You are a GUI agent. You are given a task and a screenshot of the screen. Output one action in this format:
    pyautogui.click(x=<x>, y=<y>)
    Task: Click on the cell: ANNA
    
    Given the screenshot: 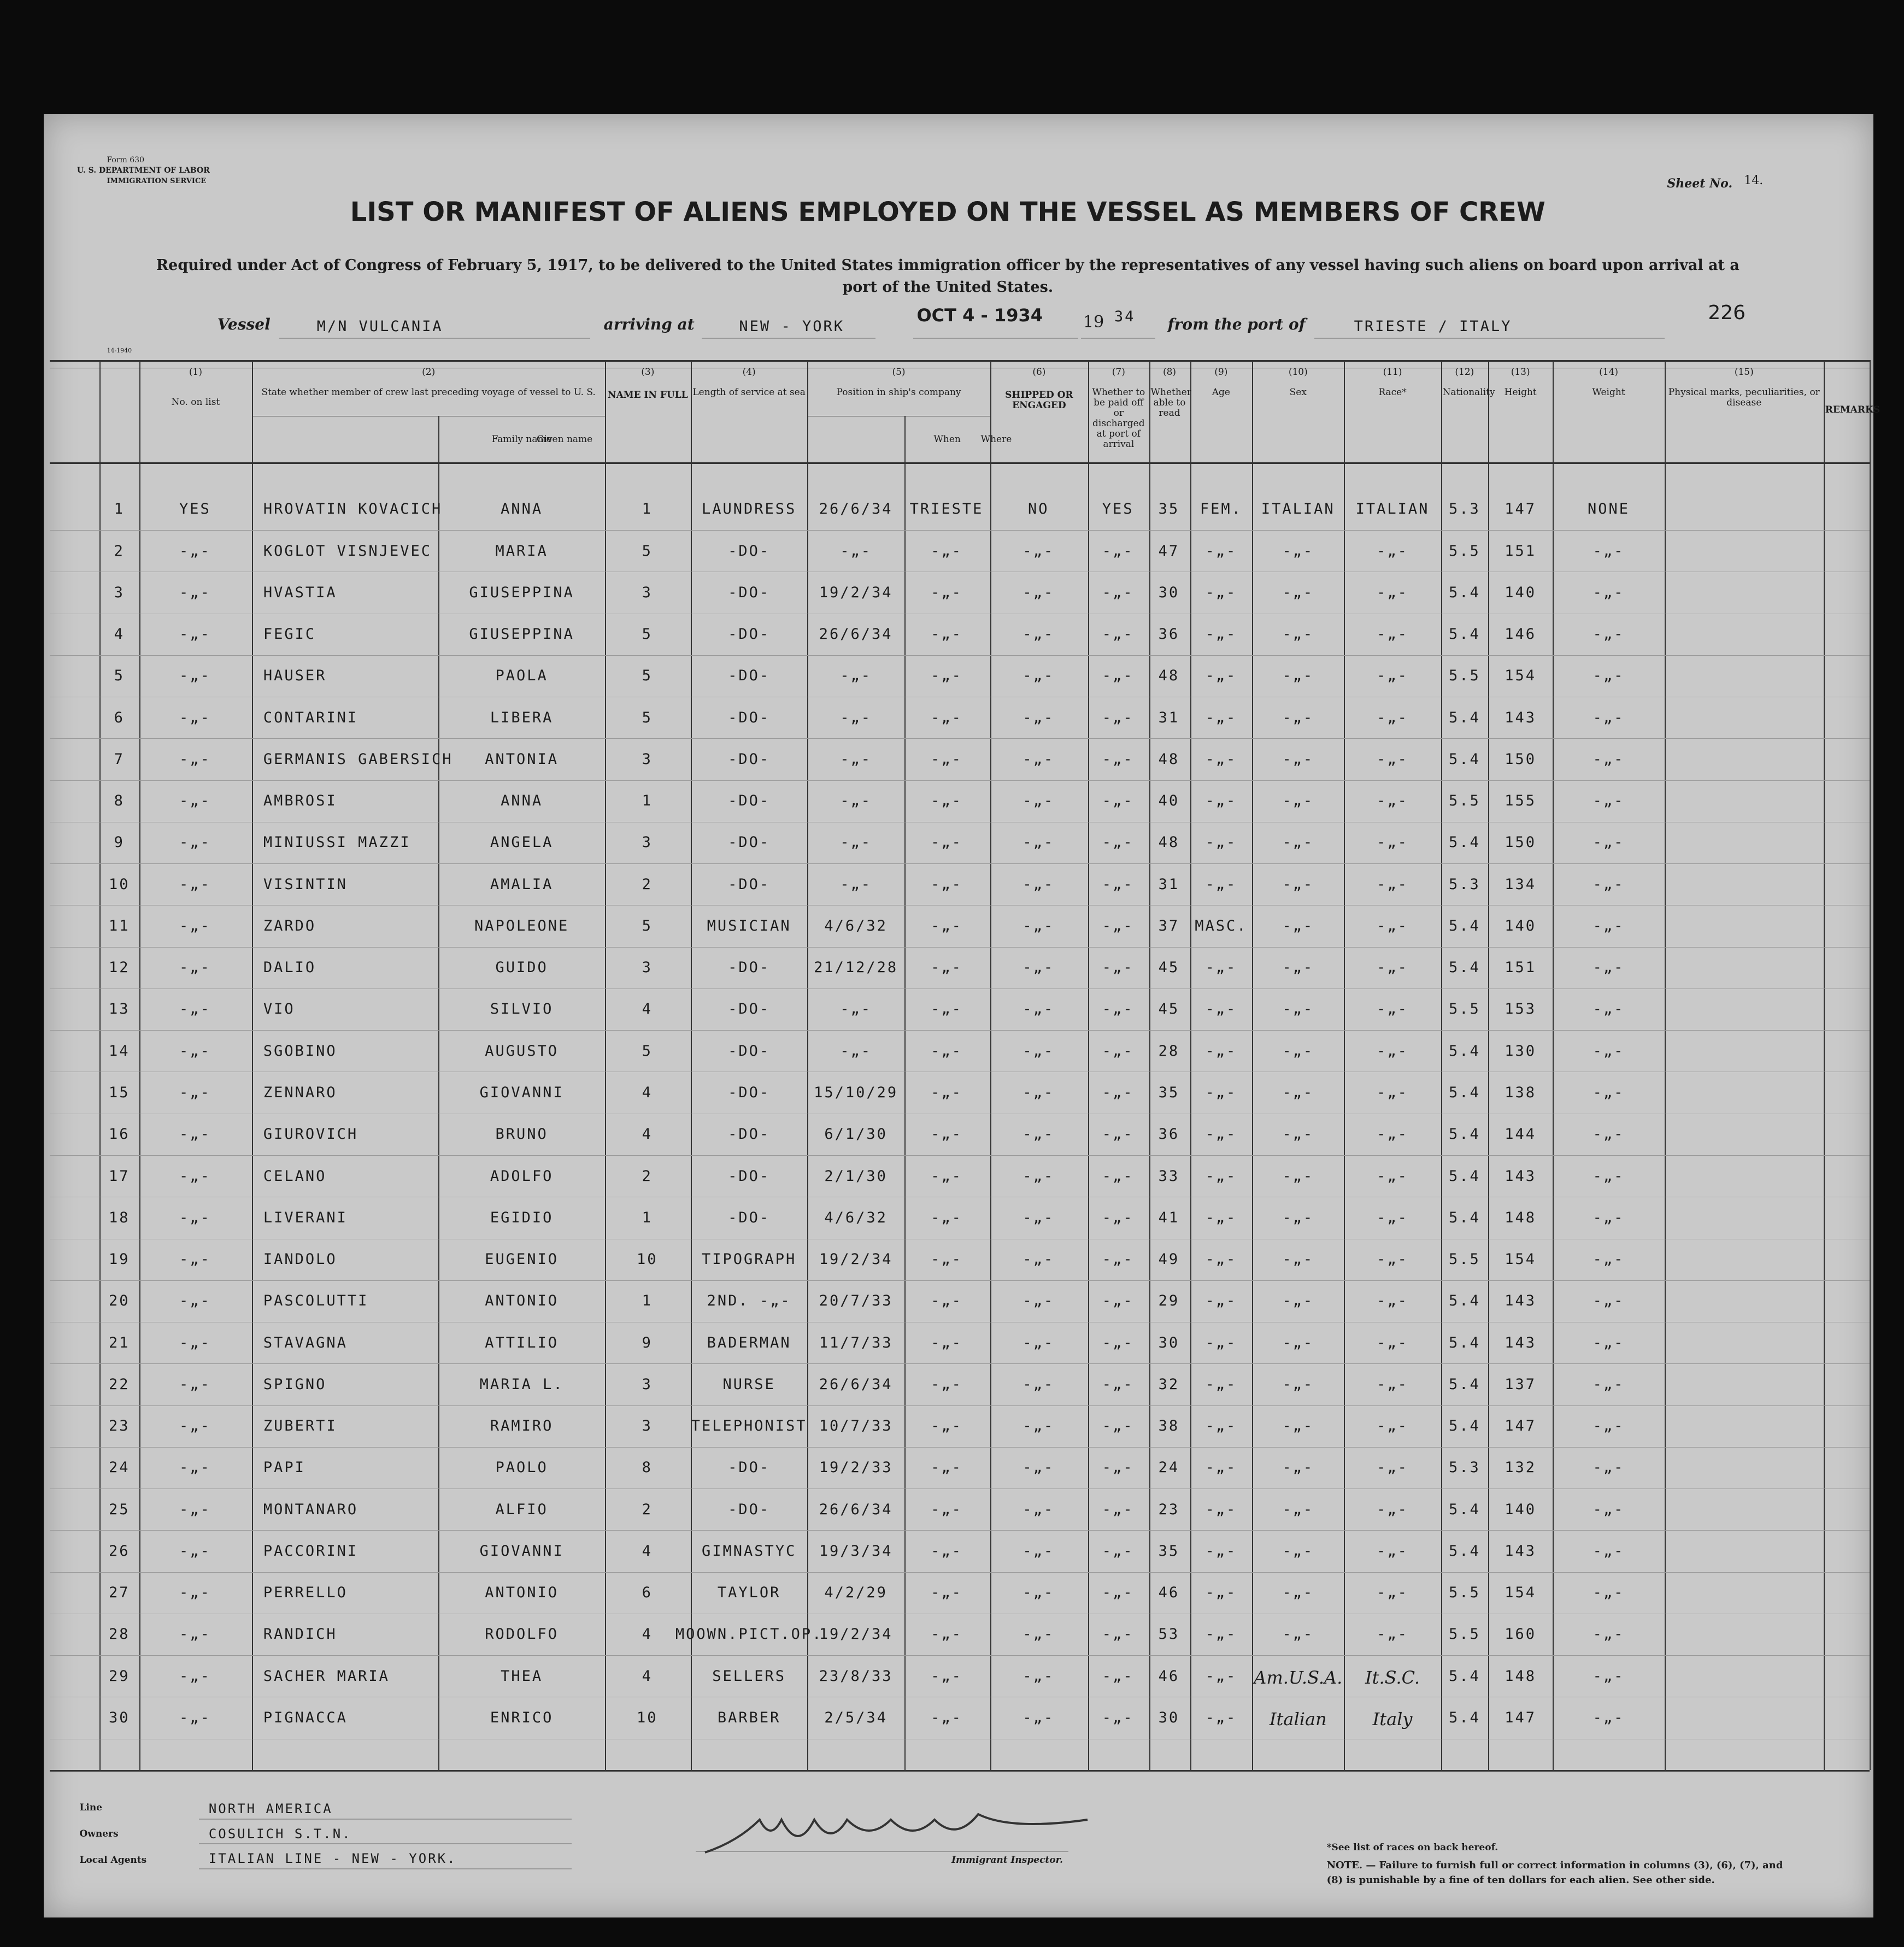 What is the action you would take?
    pyautogui.click(x=522, y=801)
    